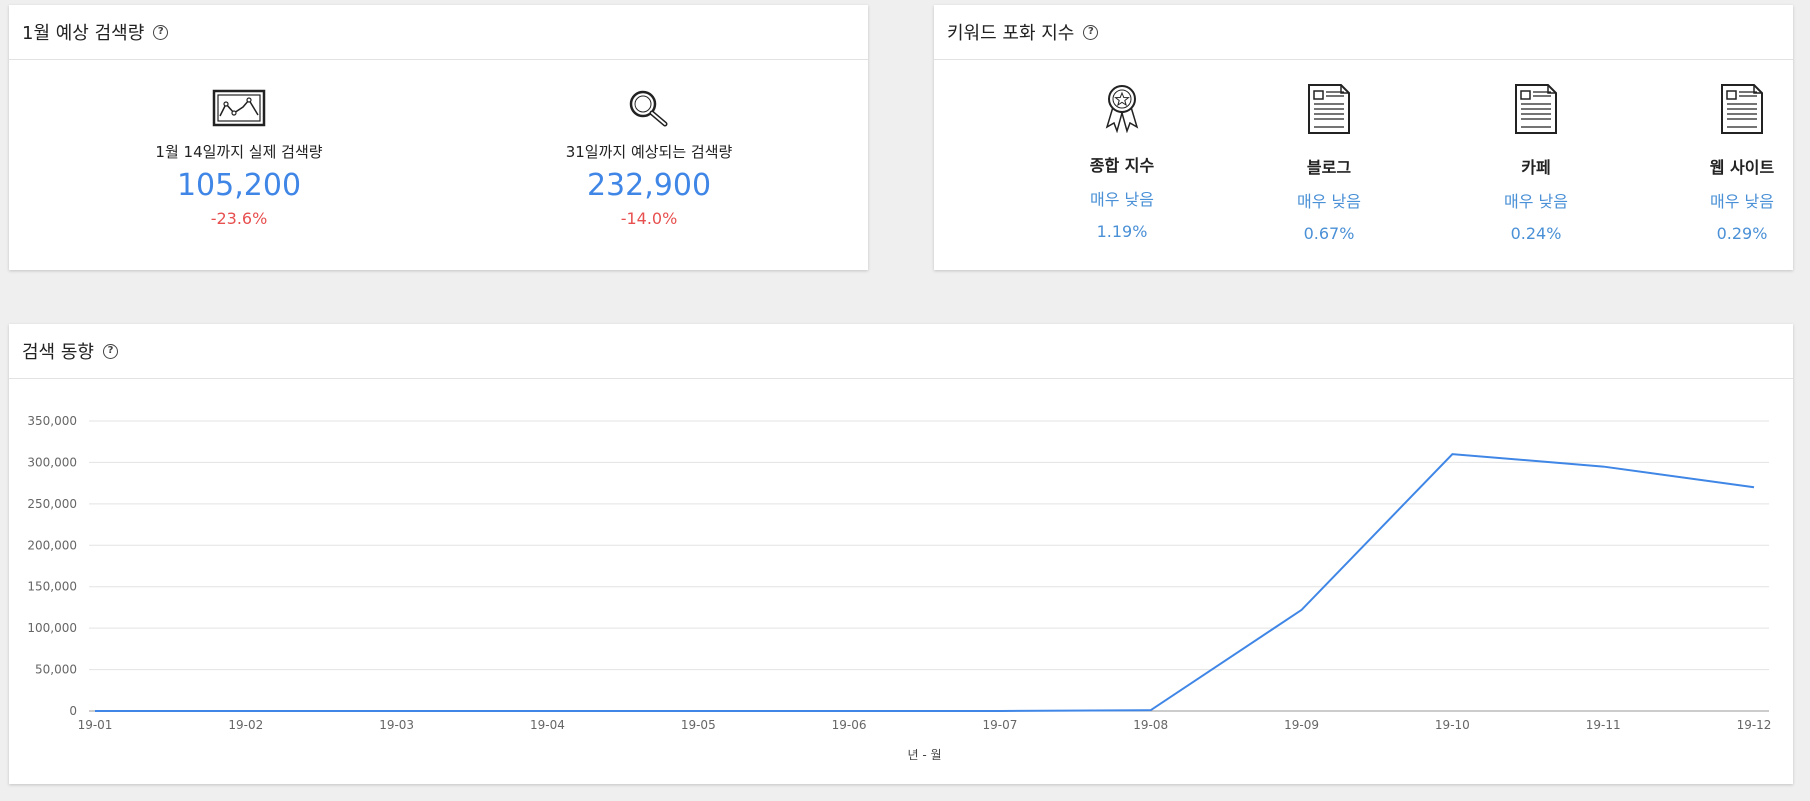 The width and height of the screenshot is (1810, 801). I want to click on saturation-label: 종합 지수, so click(1122, 165).